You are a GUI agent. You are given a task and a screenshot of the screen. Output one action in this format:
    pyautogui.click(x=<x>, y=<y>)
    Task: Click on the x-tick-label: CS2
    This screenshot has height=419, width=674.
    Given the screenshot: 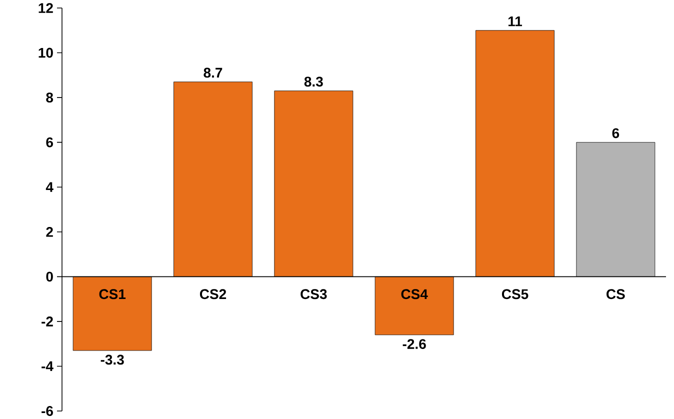 What is the action you would take?
    pyautogui.click(x=213, y=294)
    